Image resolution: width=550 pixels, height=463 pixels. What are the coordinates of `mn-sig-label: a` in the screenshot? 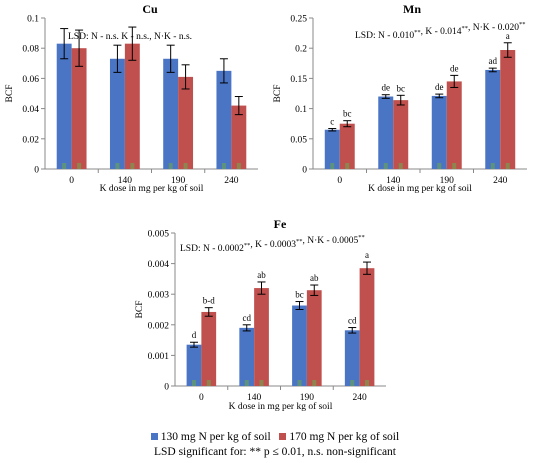 It's located at (508, 36).